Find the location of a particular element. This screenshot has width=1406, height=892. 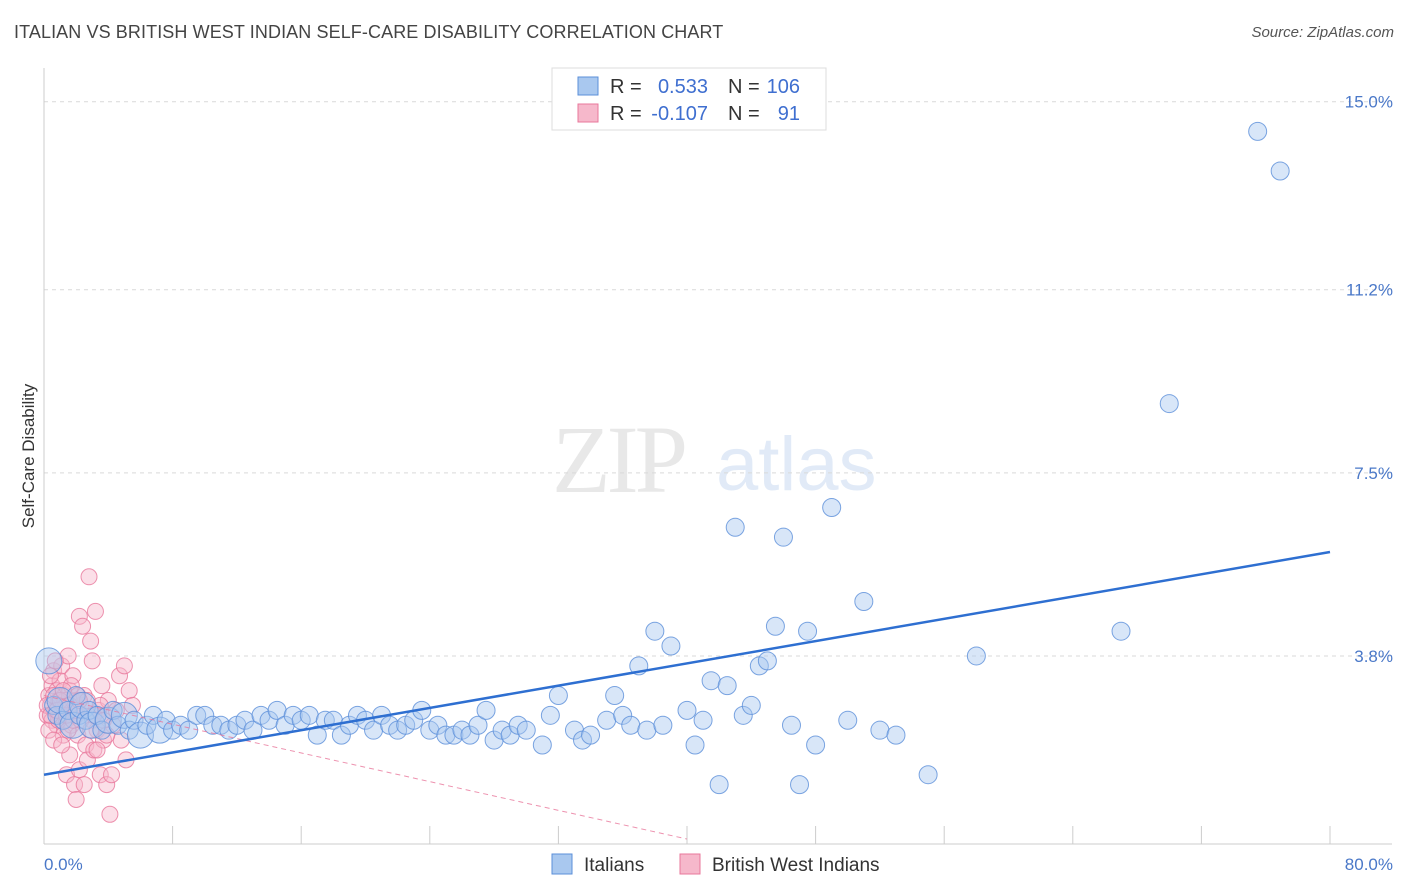

bottom-legend: Italians British West Indians is located at coordinates (715, 864).